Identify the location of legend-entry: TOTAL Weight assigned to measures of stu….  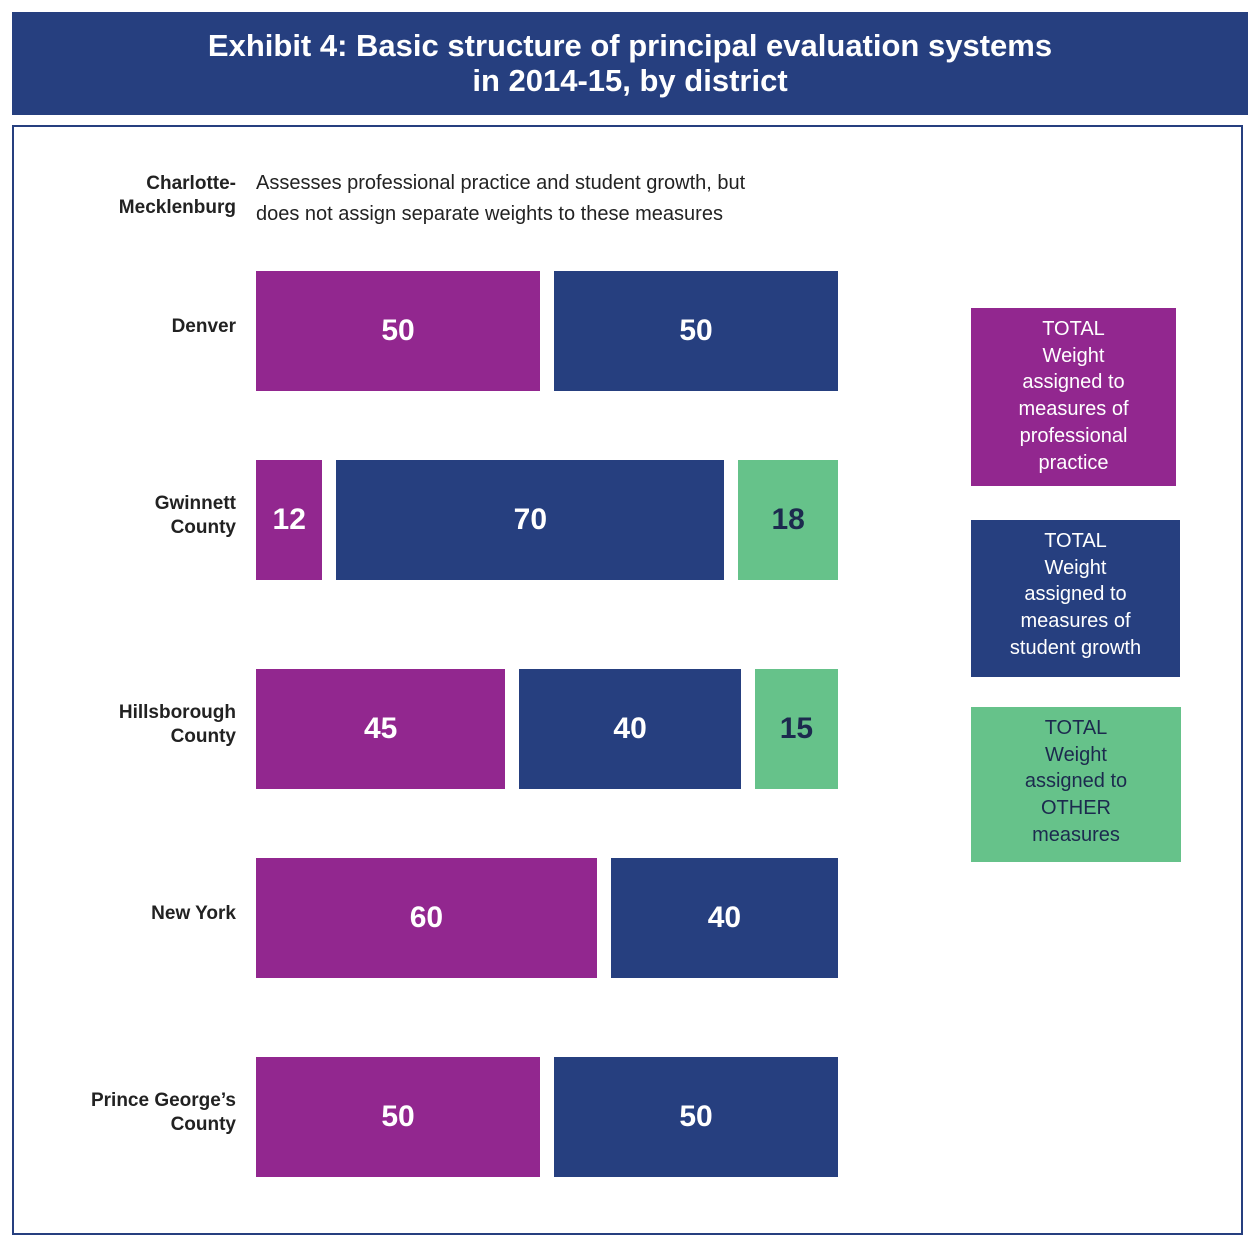
(1075, 598).